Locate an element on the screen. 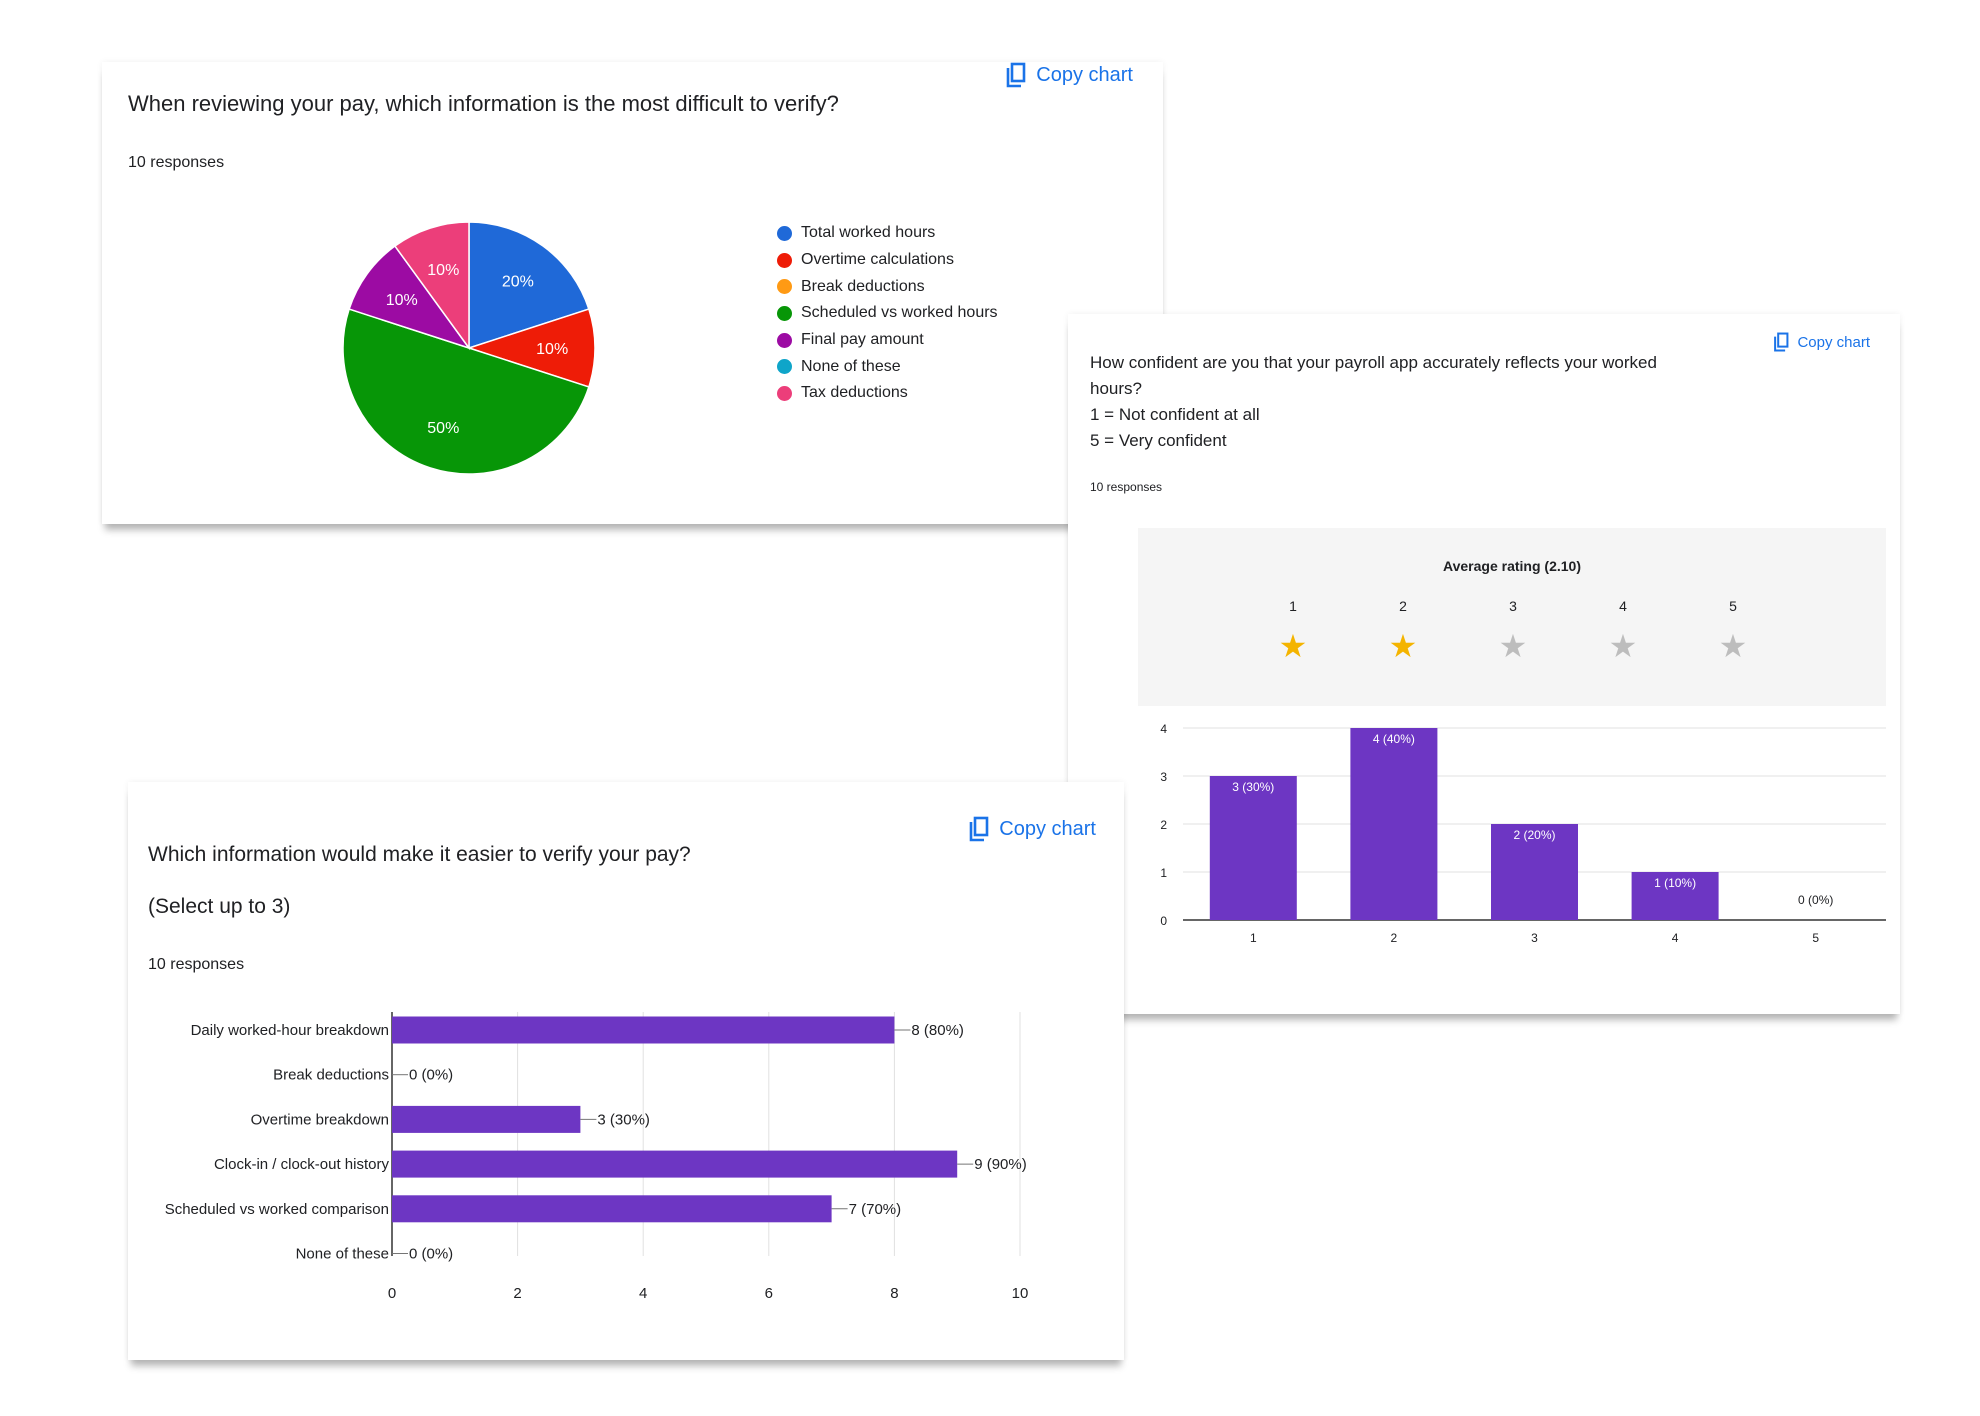  scale-max-label: 5 = Very confident is located at coordinates (1158, 440).